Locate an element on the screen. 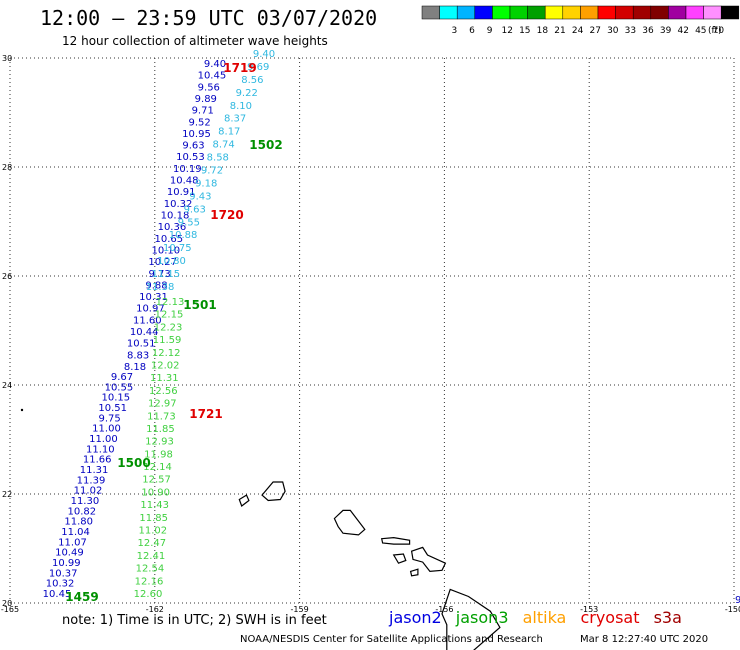 This screenshot has width=740, height=650. lanai-island is located at coordinates (399, 558).